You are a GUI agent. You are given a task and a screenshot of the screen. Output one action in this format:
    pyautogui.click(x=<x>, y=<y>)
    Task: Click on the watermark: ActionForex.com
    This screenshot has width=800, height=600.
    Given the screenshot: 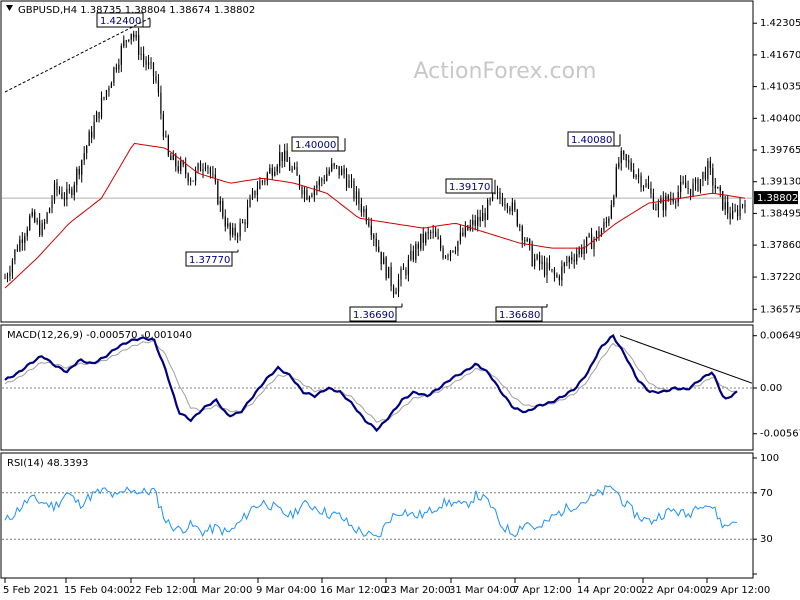 What is the action you would take?
    pyautogui.click(x=505, y=71)
    